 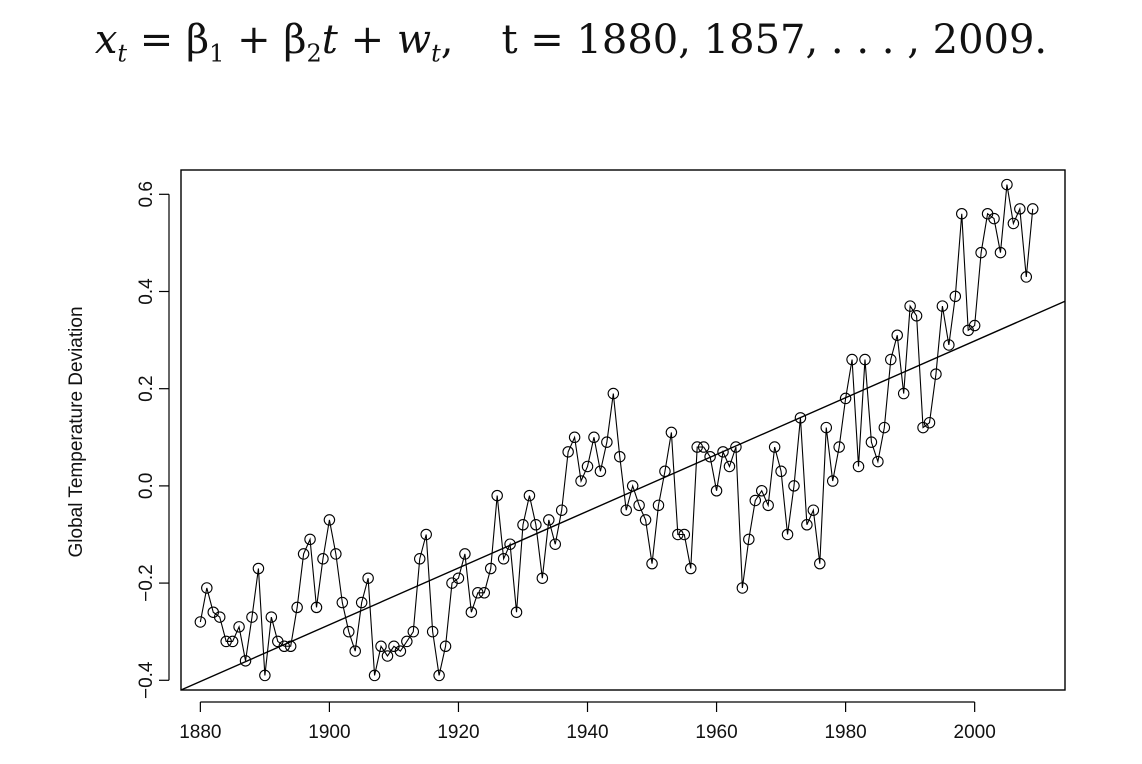 What do you see at coordinates (146, 194) in the screenshot?
I see `y-tick-label: 0.6` at bounding box center [146, 194].